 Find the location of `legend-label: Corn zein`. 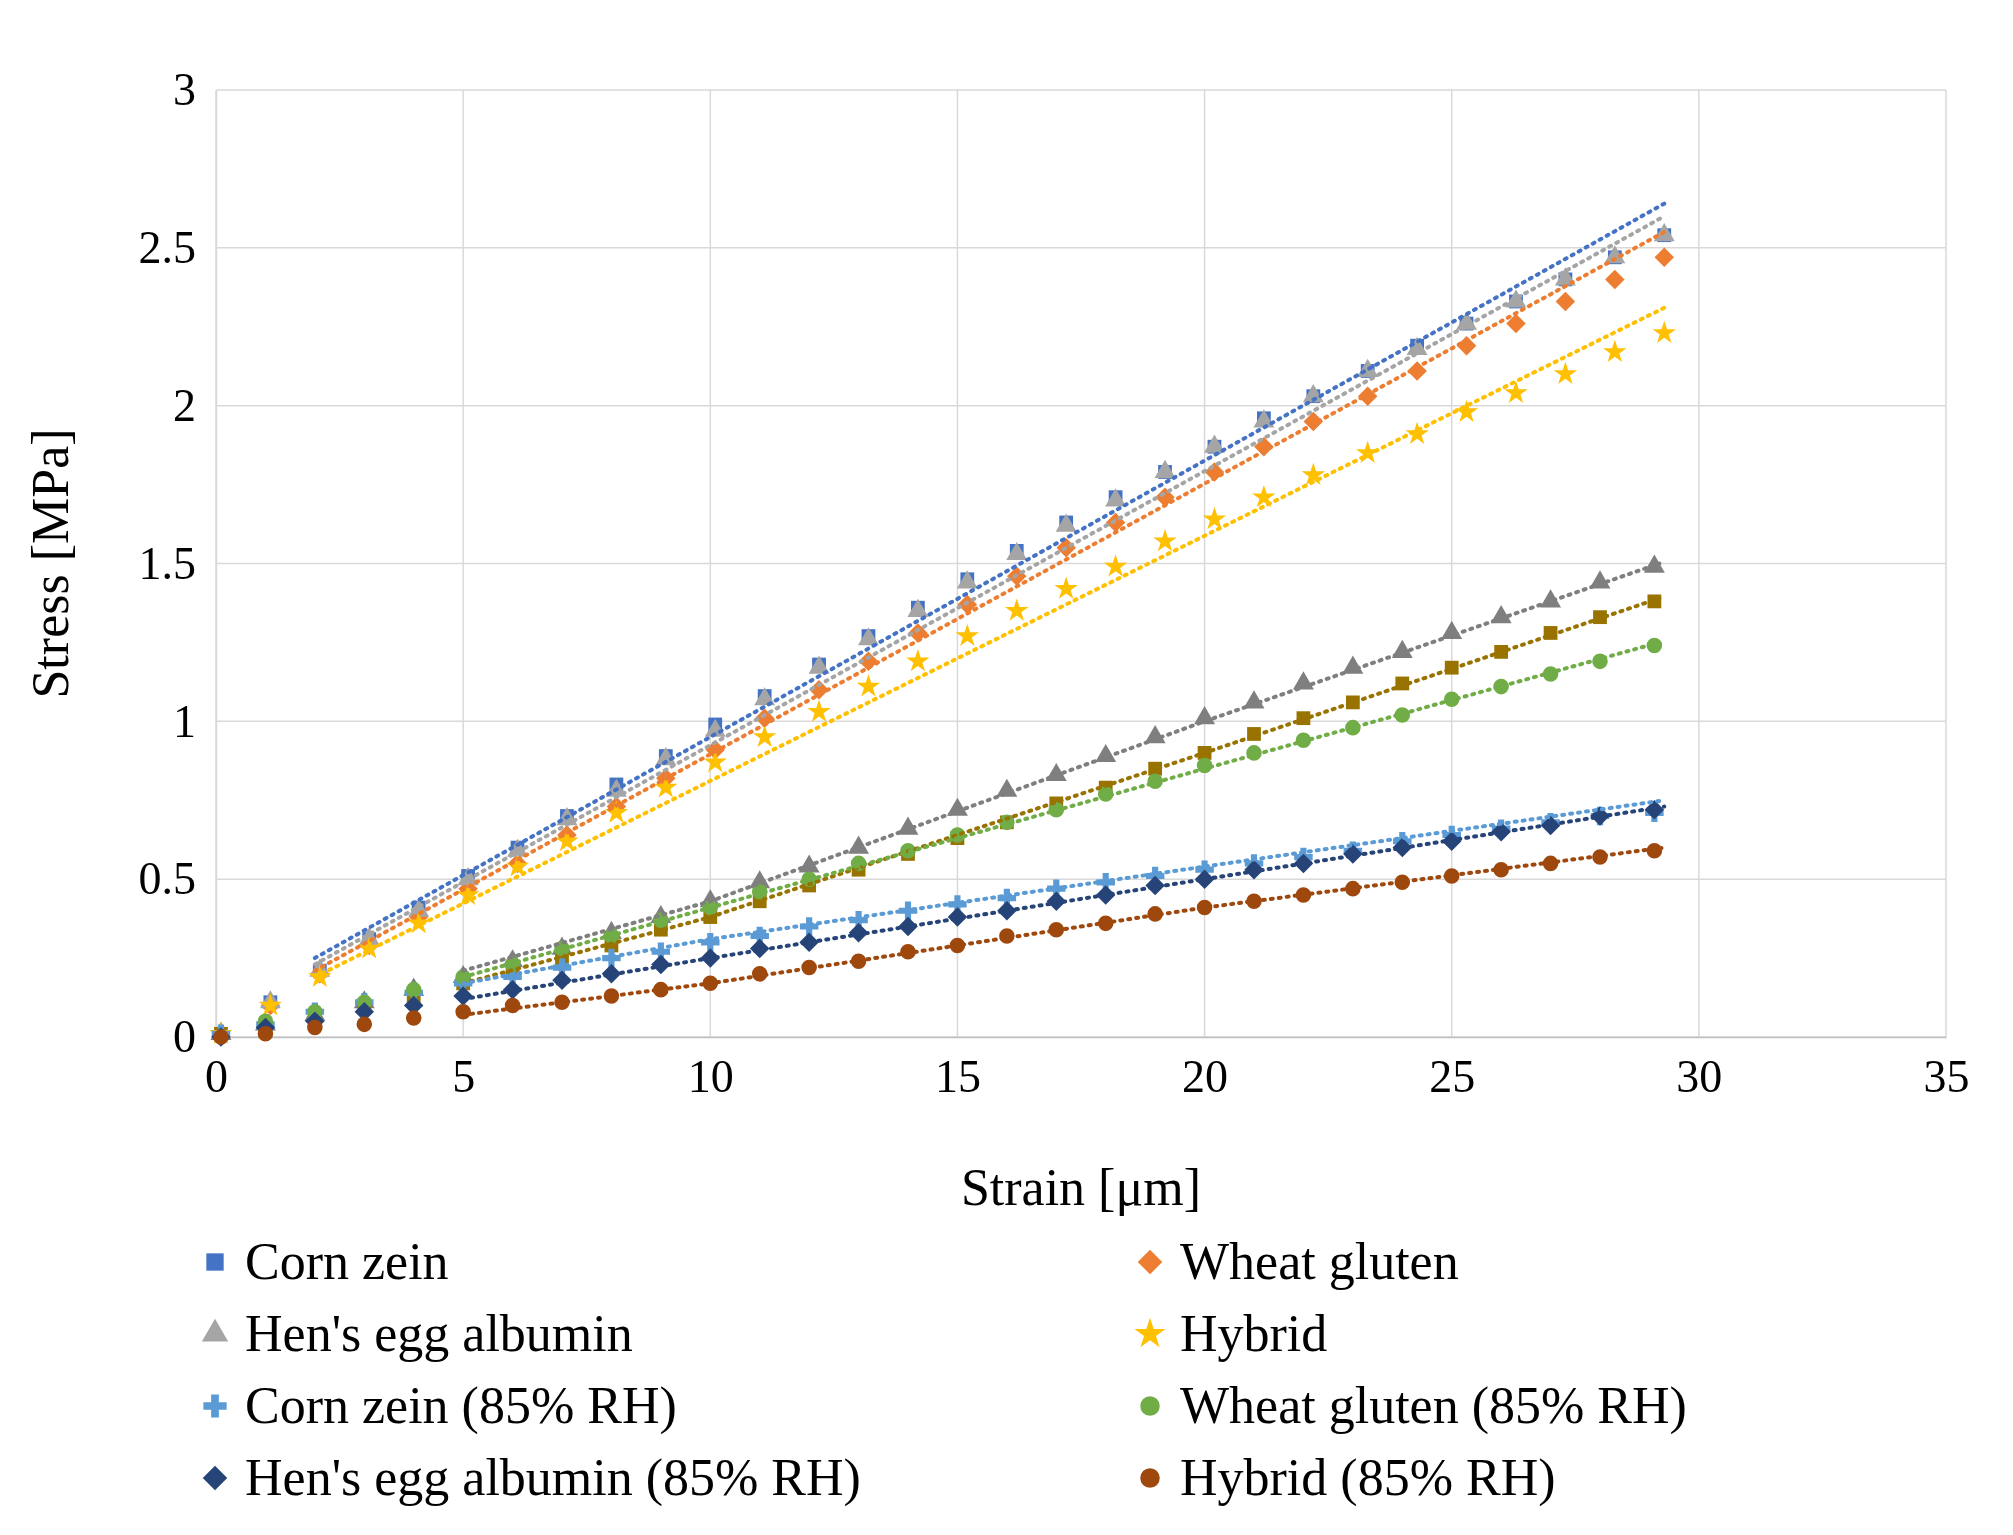

legend-label: Corn zein is located at coordinates (347, 1261).